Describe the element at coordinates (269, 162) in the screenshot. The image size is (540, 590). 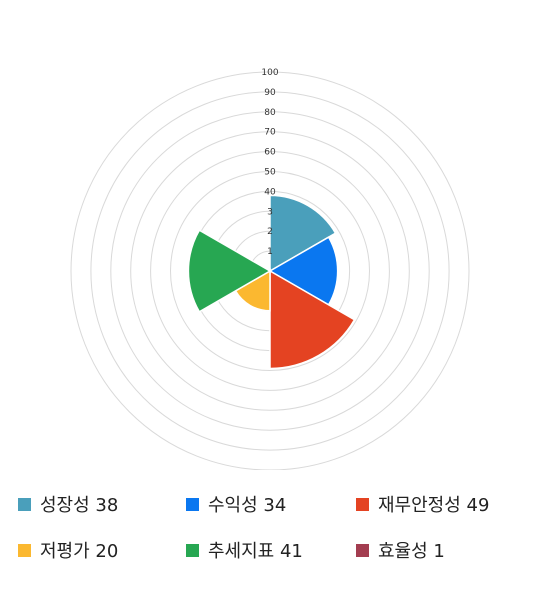
I see `radial-tick-labels: 1 2 3 40 50 60 70 80 90 100` at that location.